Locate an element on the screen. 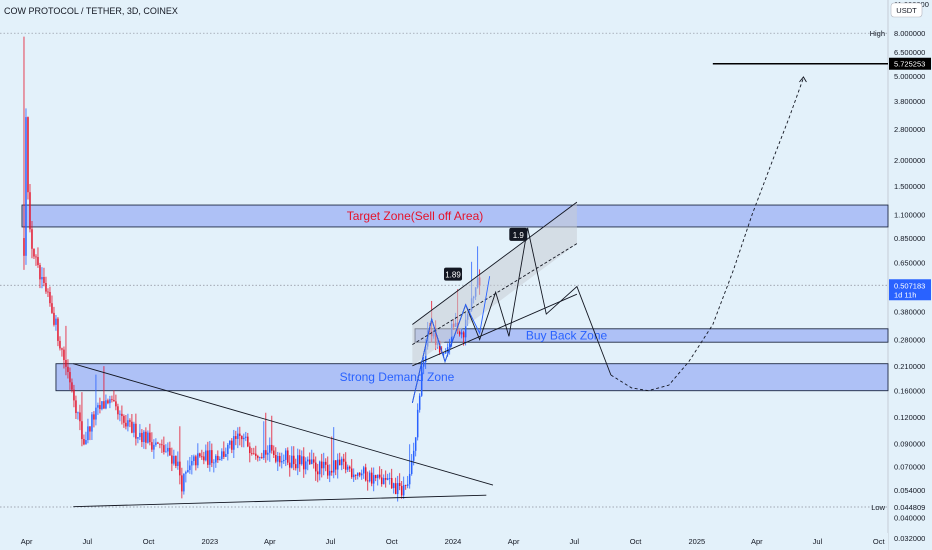 This screenshot has height=550, width=932. chart-title: COW PROTOCOL / TETHER, 3D, COINEX is located at coordinates (91, 11).